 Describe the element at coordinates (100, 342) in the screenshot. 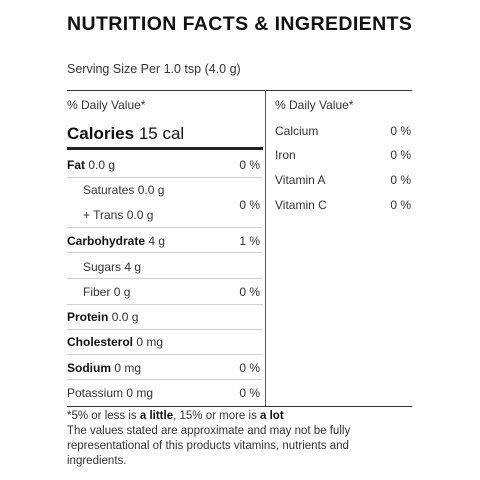

I see `nutrient-label: Cholesterol` at that location.